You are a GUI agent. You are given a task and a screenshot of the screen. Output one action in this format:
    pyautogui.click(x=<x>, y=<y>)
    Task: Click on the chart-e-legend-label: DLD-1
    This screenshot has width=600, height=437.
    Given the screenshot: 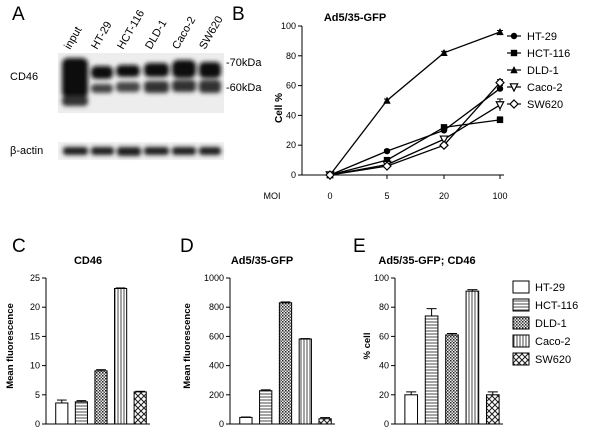 What is the action you would take?
    pyautogui.click(x=551, y=324)
    